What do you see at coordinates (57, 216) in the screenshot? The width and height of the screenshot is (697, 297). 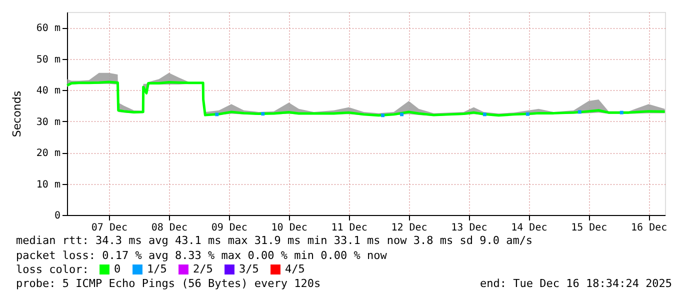 I see `y-tick-label: 0` at bounding box center [57, 216].